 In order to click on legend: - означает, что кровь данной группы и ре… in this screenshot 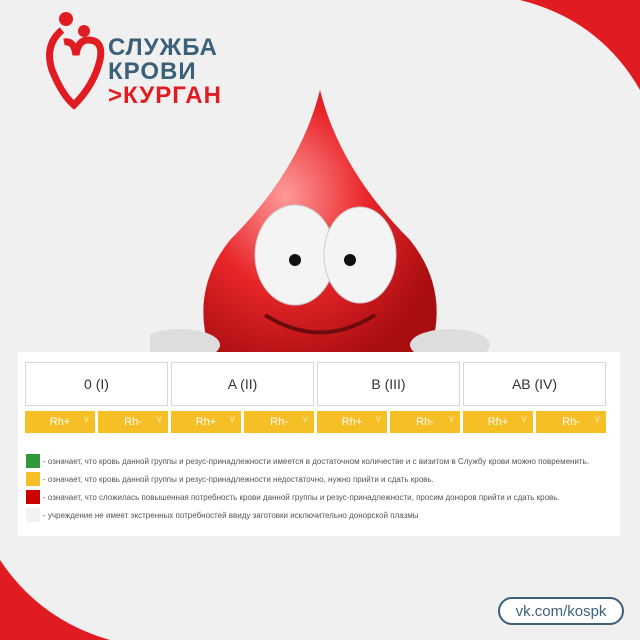, I will do `click(307, 488)`.